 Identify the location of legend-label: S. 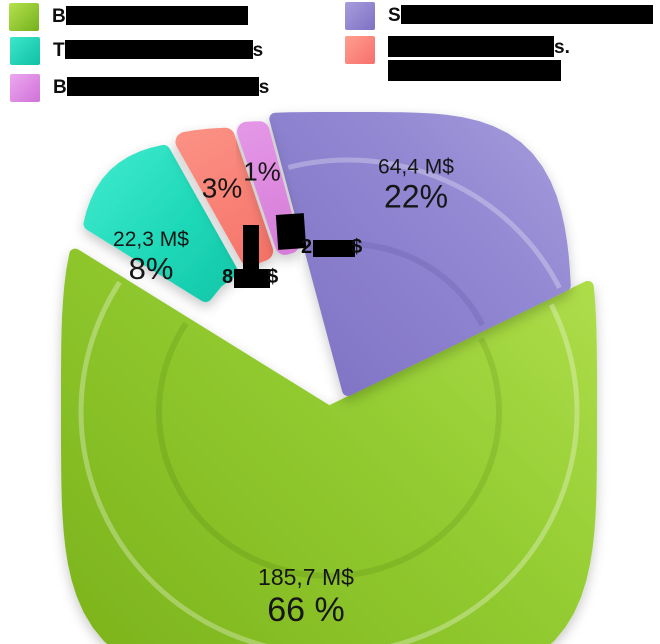
(520, 16).